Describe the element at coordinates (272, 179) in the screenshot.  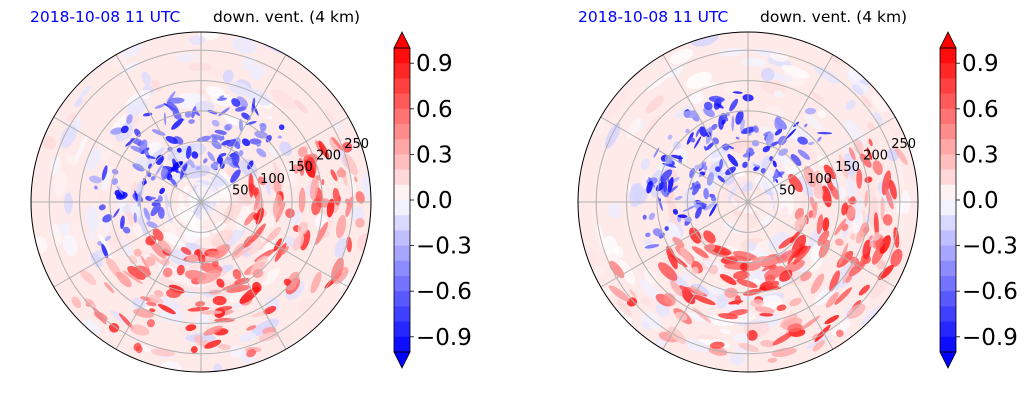
I see `radial-tick-label: 100` at that location.